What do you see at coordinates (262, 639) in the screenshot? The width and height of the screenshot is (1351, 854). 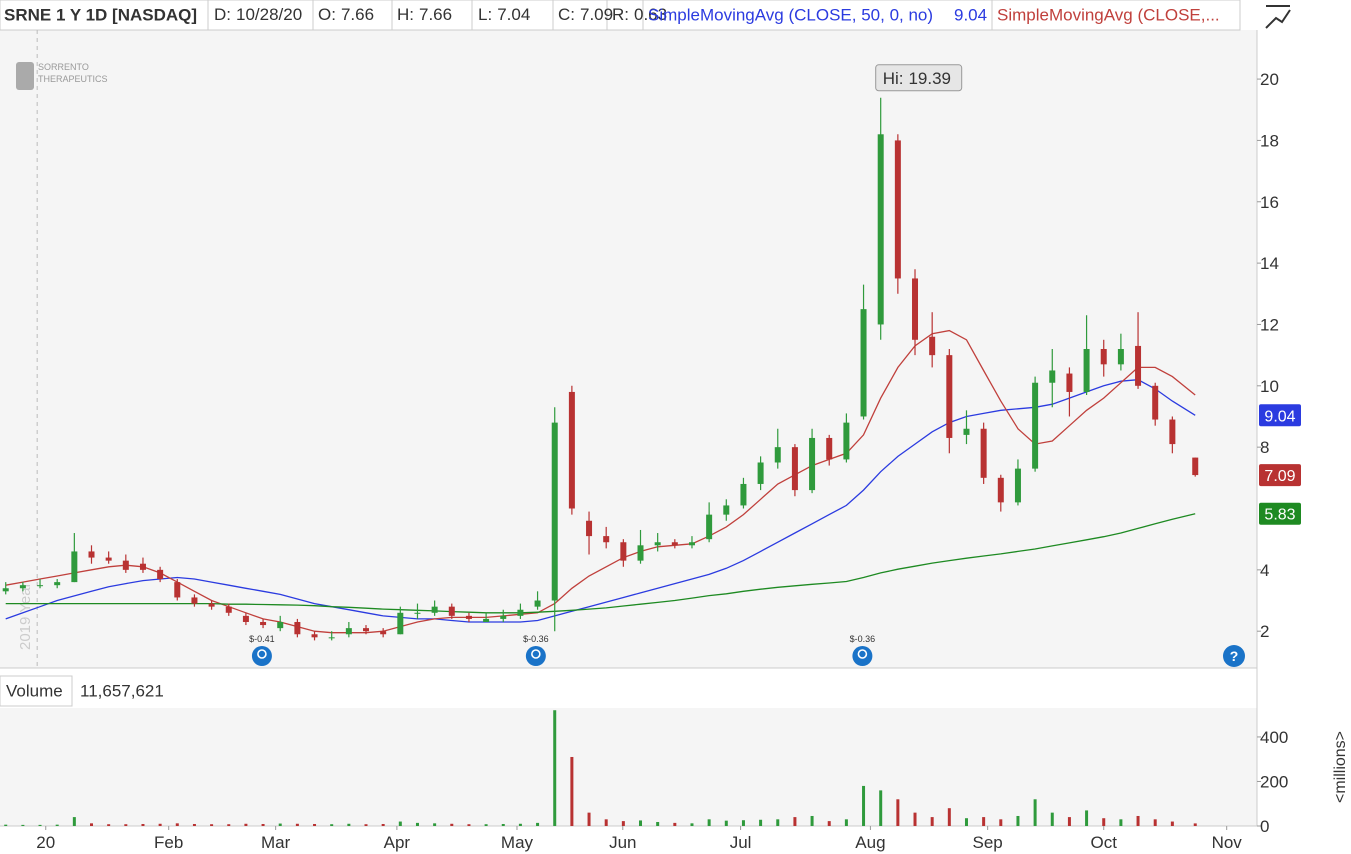 I see `earnings-label: $-0.41` at bounding box center [262, 639].